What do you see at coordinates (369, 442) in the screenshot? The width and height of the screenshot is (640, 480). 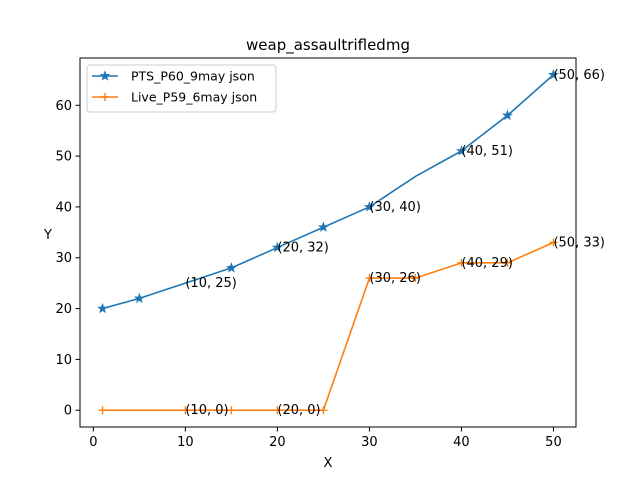 I see `x-tick-label: 30` at bounding box center [369, 442].